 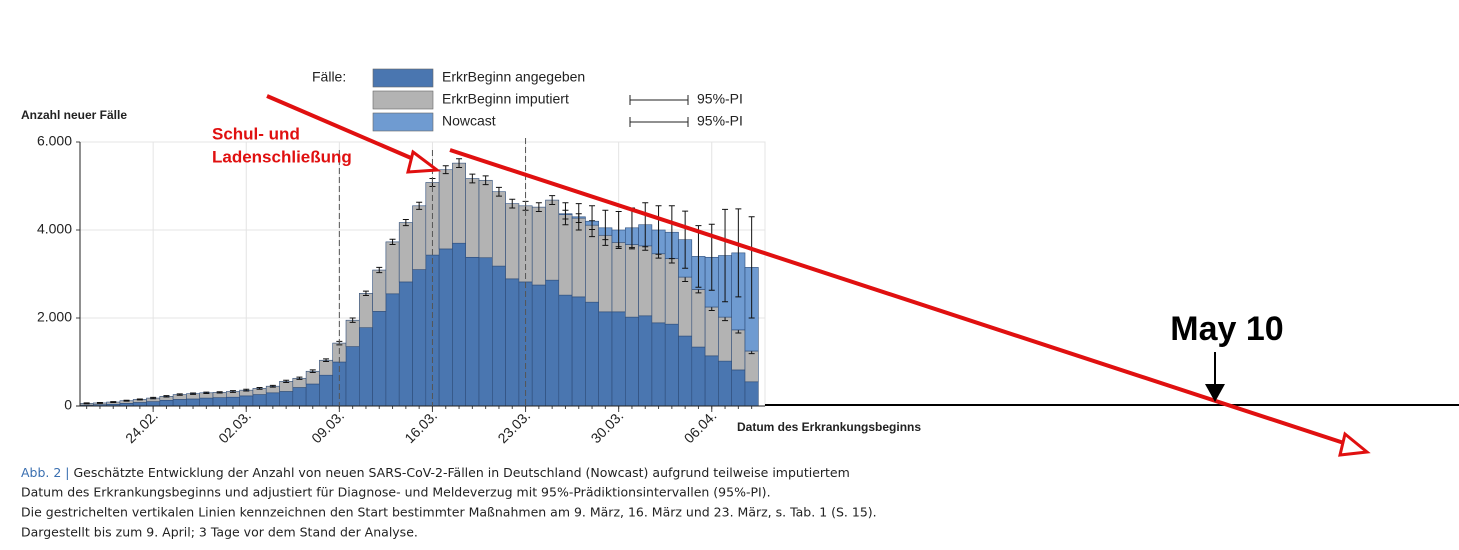 I want to click on legend-label: ErkrBeginn angegeben, so click(x=513, y=77).